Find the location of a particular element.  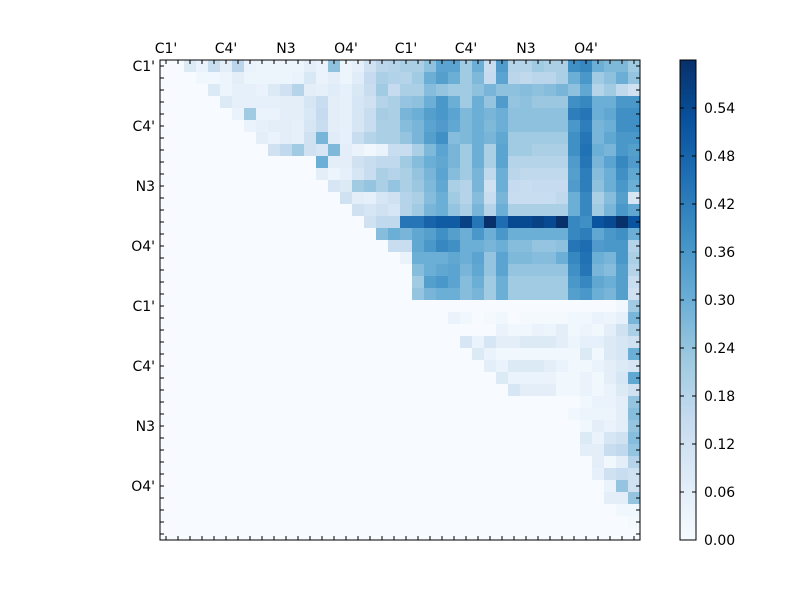

y-tick-label: N3 is located at coordinates (145, 427).